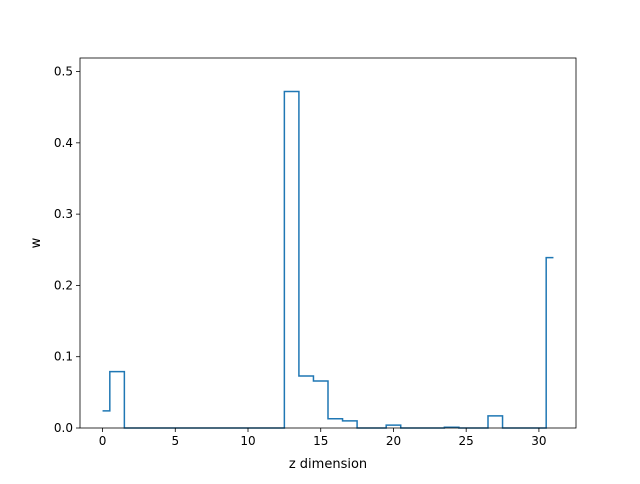 This screenshot has height=484, width=640. What do you see at coordinates (103, 441) in the screenshot?
I see `x-tick-label: 0` at bounding box center [103, 441].